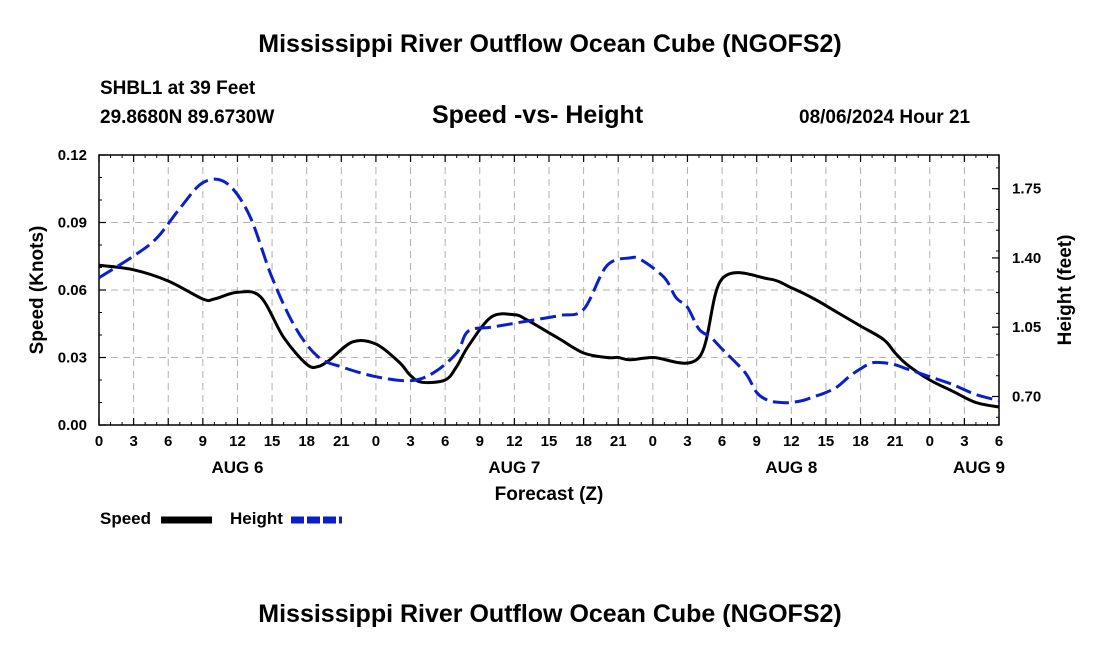  Describe the element at coordinates (1026, 258) in the screenshot. I see `y2-tick-label: 1.40` at that location.